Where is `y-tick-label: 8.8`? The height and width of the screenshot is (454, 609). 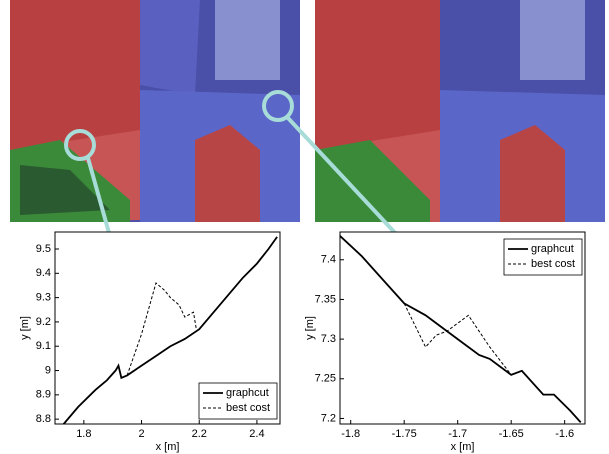 y-tick-label: 8.8 is located at coordinates (43, 419).